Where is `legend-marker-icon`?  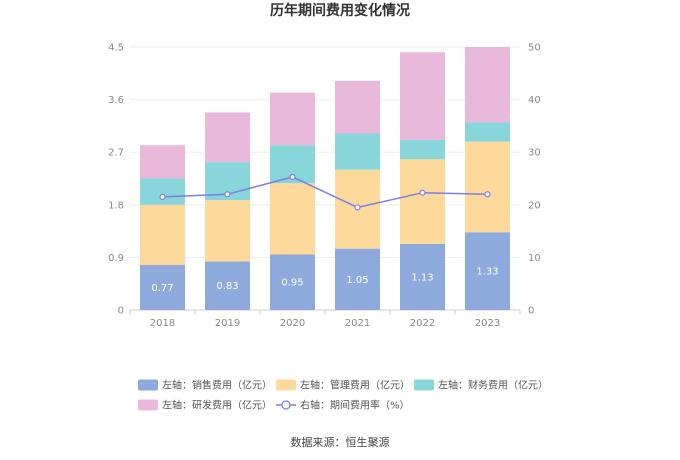 legend-marker-icon is located at coordinates (286, 405).